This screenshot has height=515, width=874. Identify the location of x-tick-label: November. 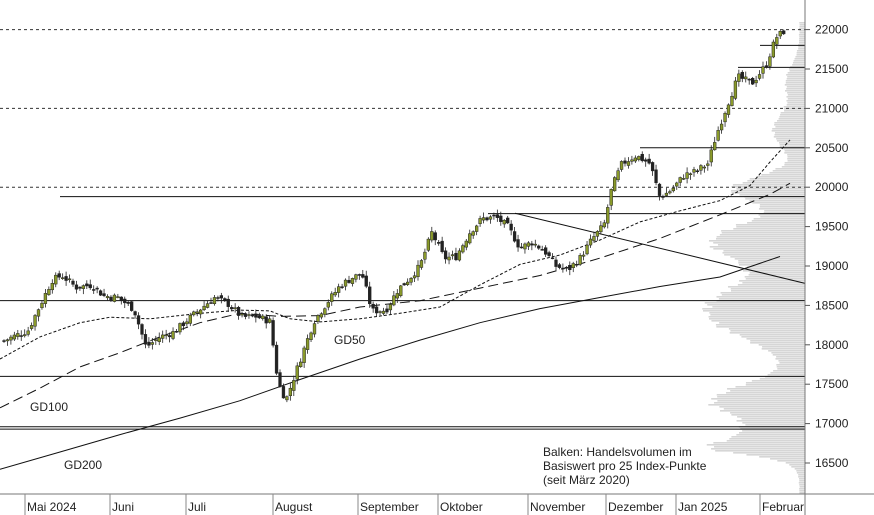
(557, 507).